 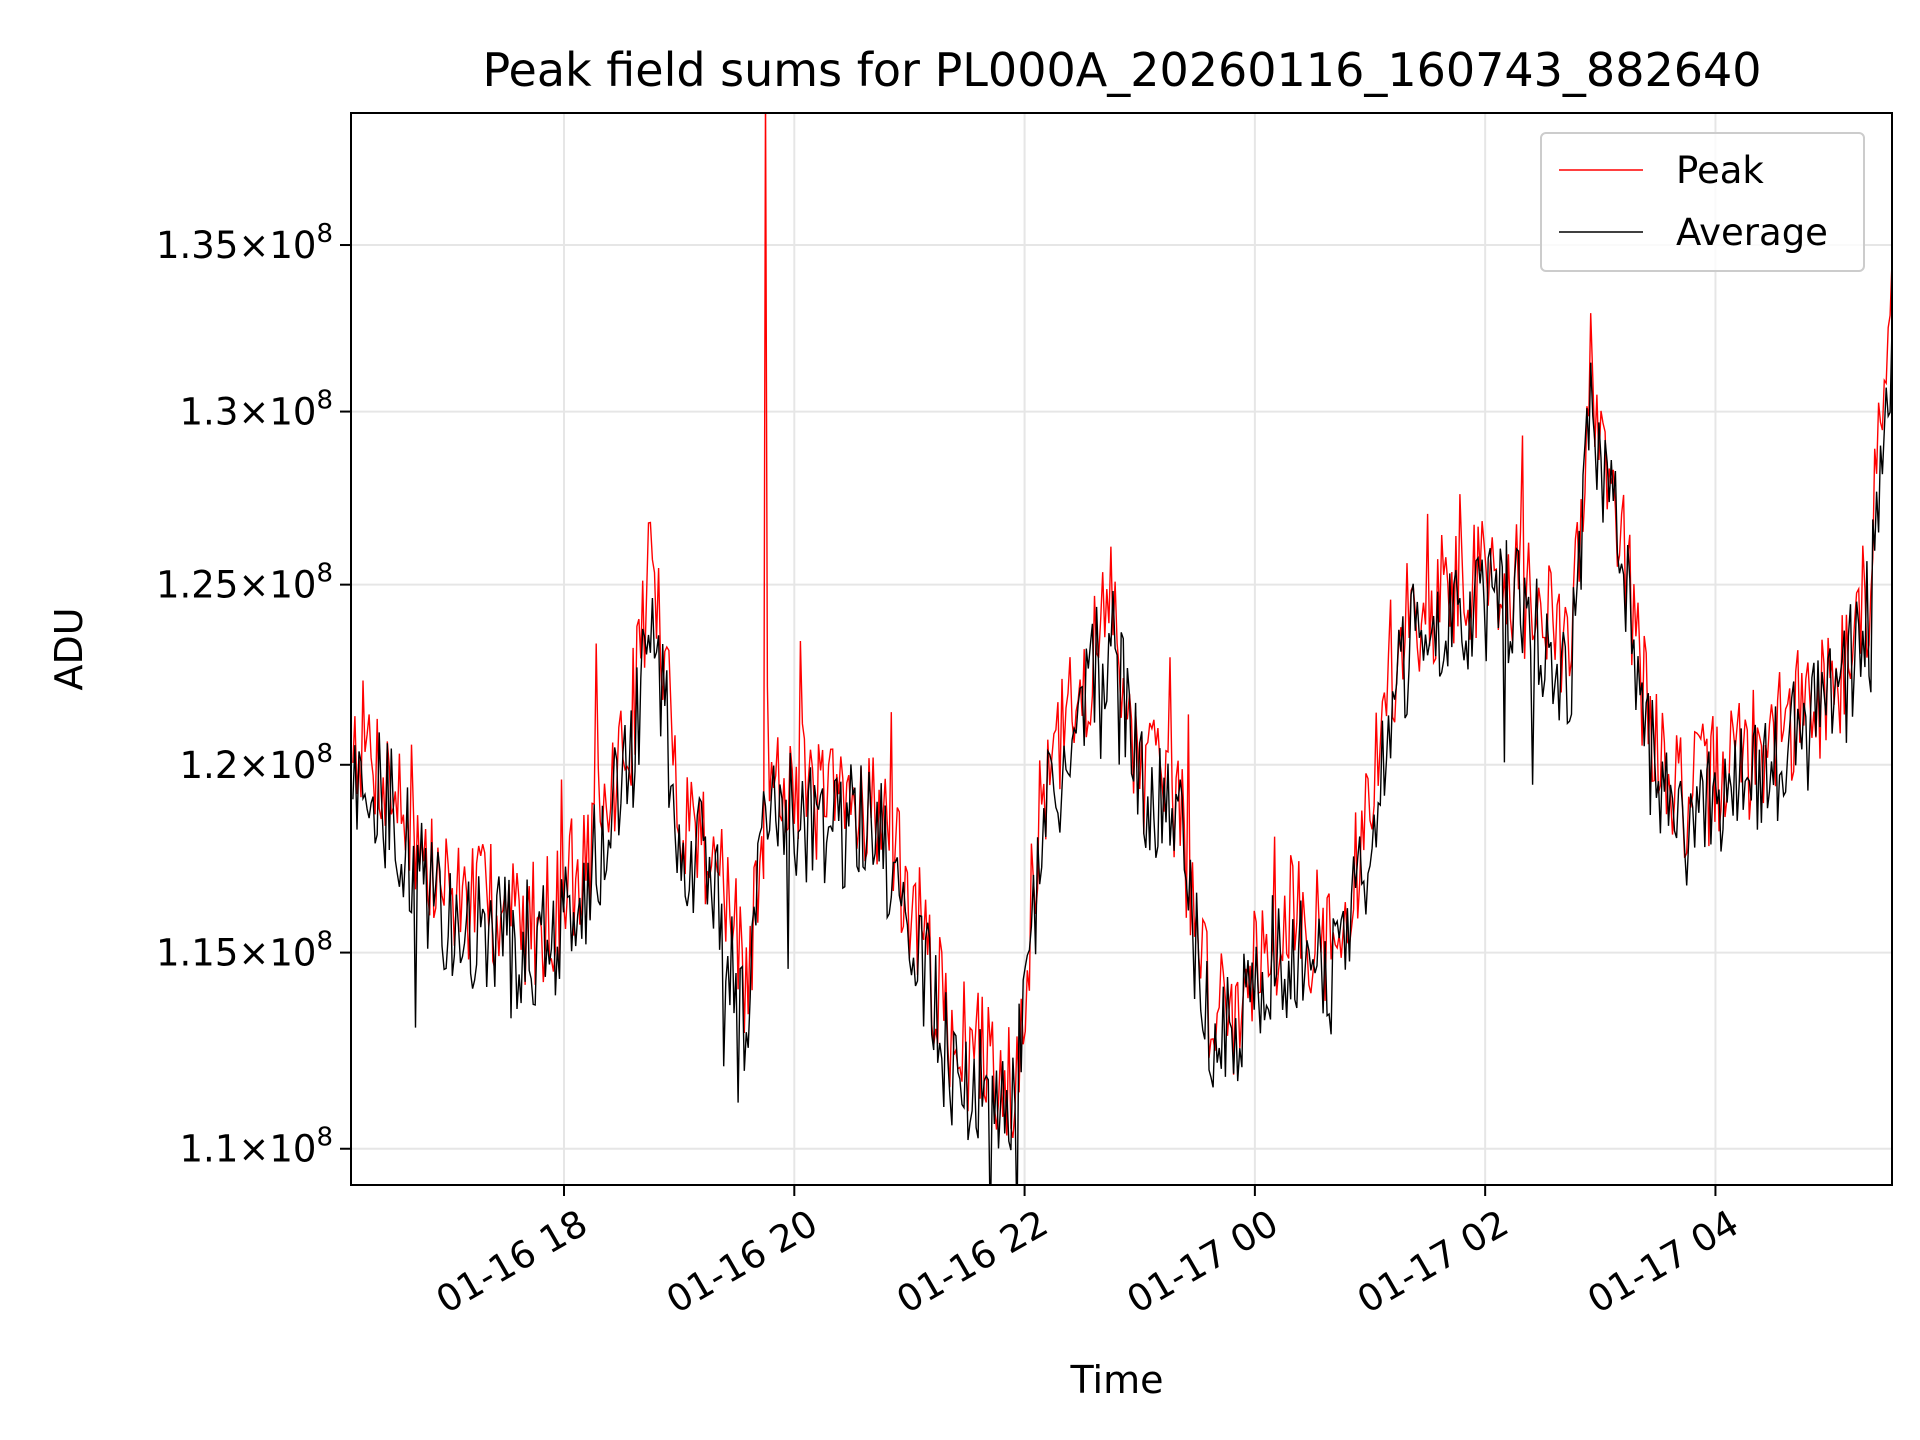 I want to click on legend-box, so click(x=1702, y=202).